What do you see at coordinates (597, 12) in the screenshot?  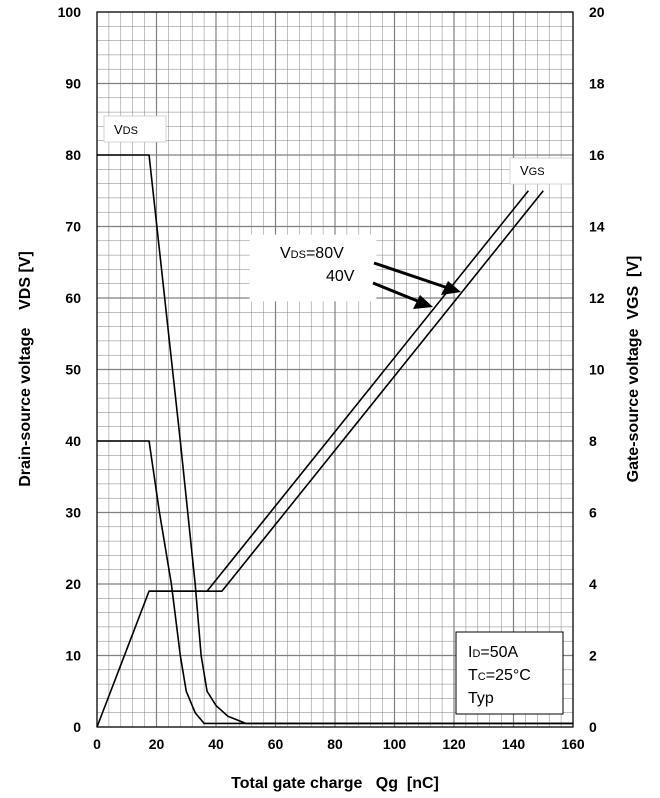 I see `y-right-tick-label: 20` at bounding box center [597, 12].